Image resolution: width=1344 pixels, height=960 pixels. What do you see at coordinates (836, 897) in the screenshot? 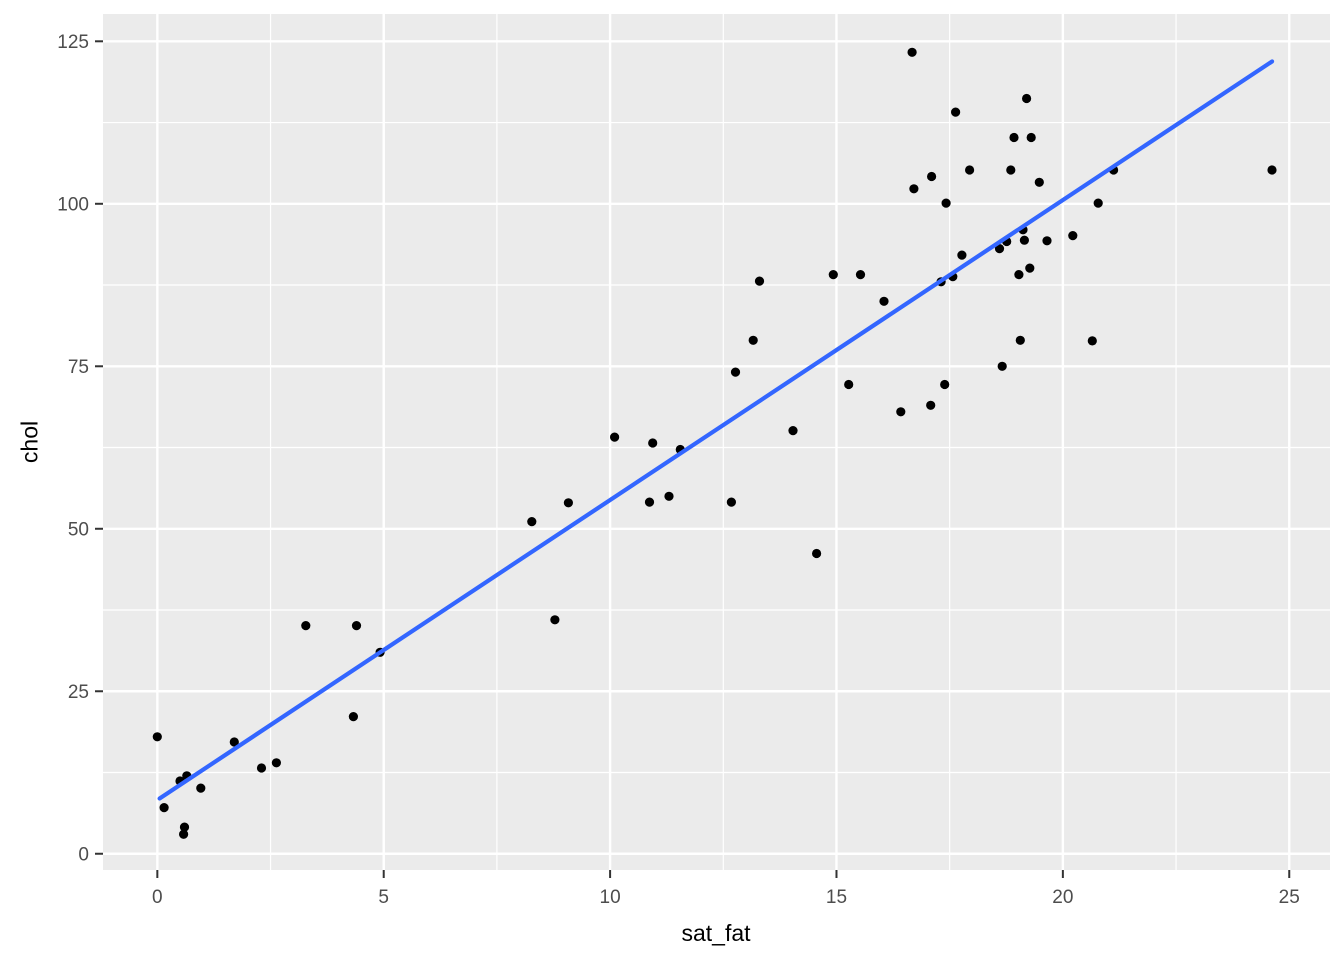
I see `x-tick-label: 15` at bounding box center [836, 897].